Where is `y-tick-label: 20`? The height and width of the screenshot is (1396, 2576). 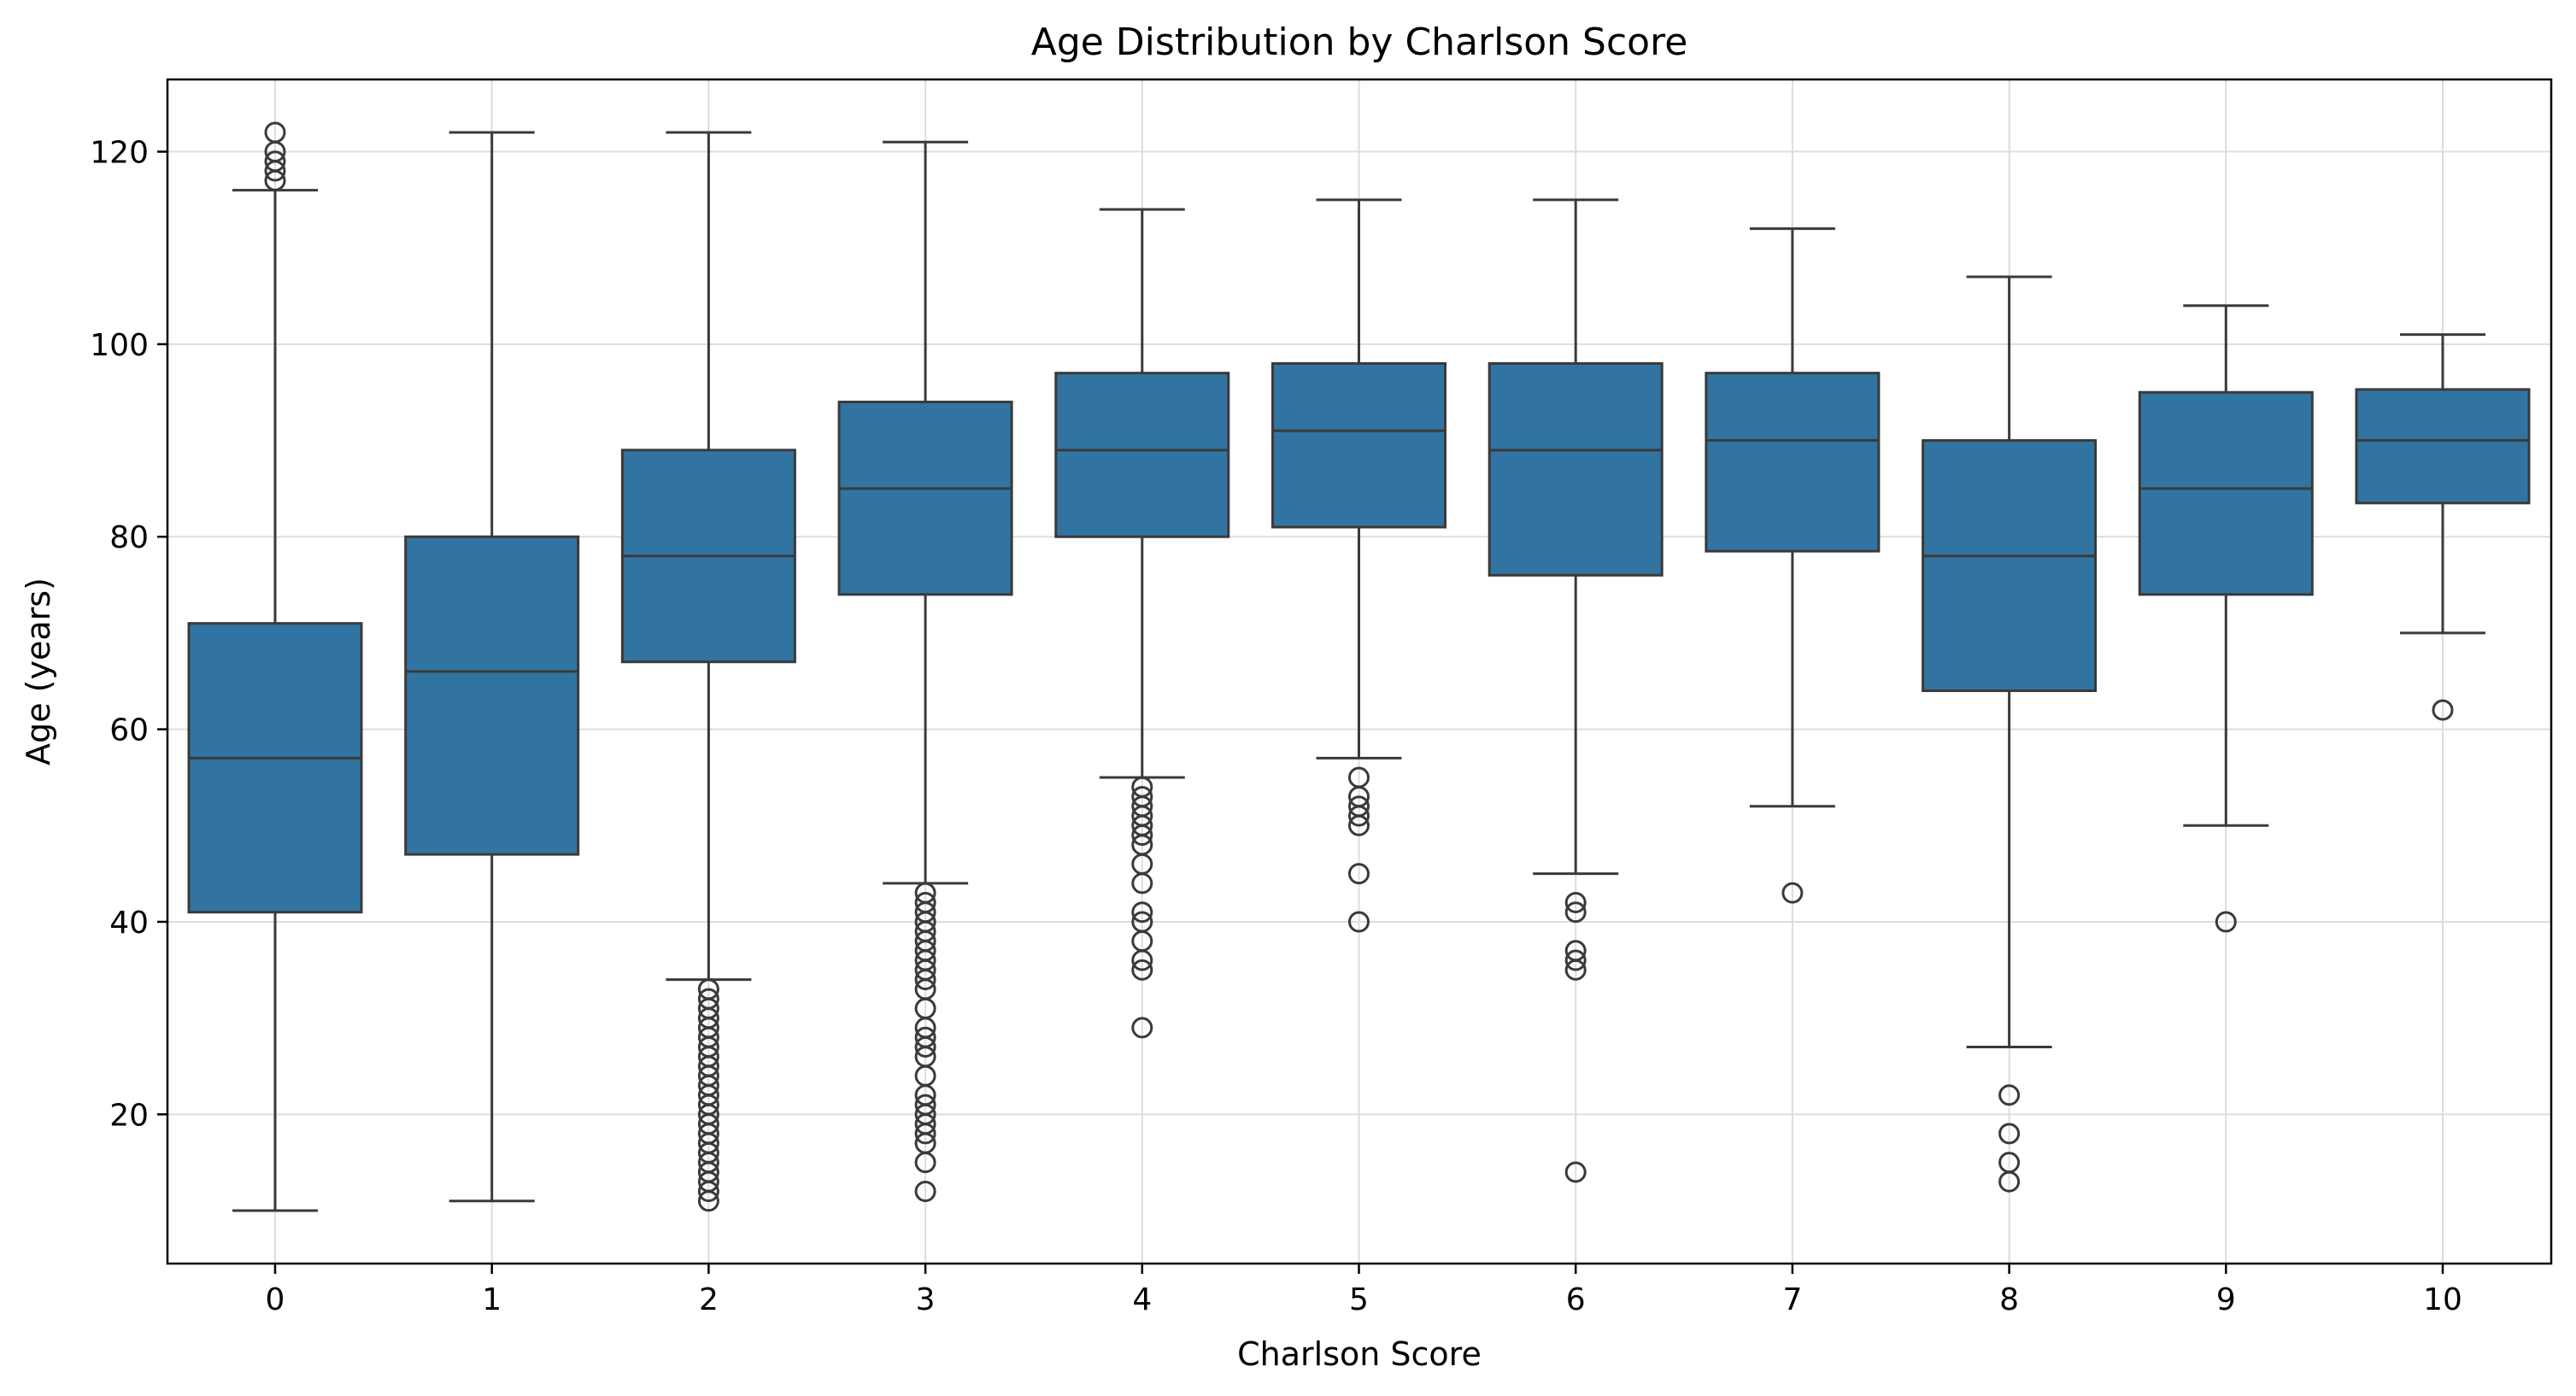
y-tick-label: 20 is located at coordinates (129, 1115).